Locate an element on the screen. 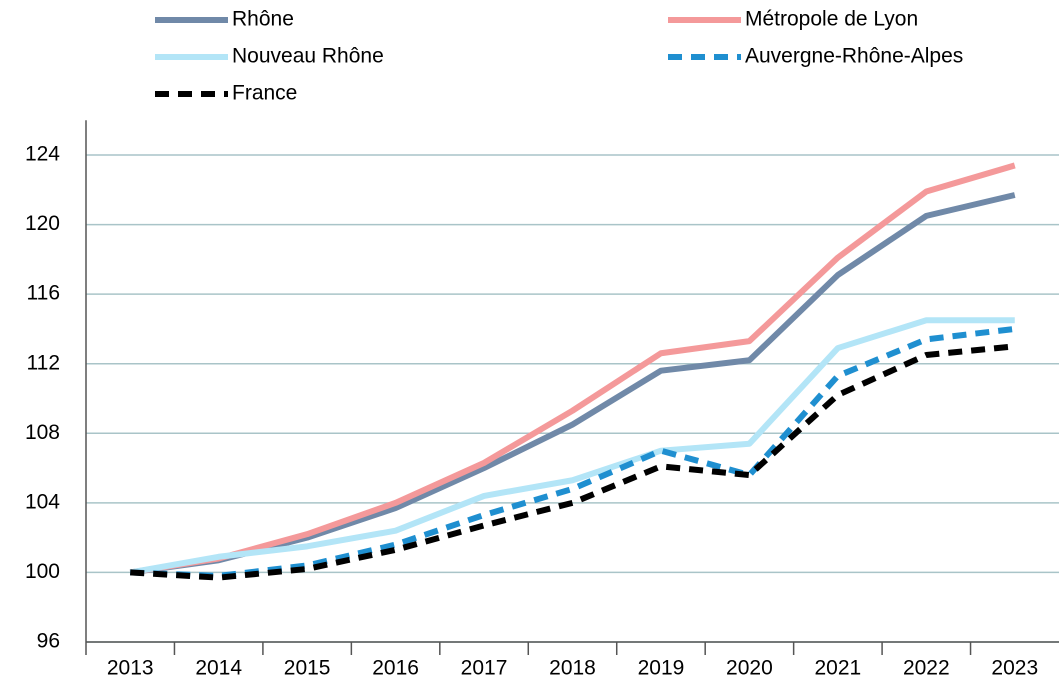 This screenshot has height=686, width=1059. x-tick-label: 2019 is located at coordinates (661, 668).